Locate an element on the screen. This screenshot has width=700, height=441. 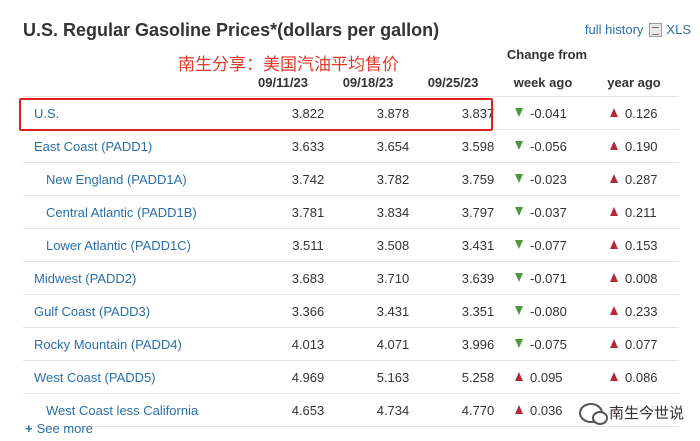
week-change-cell: -0.075 is located at coordinates (550, 344).